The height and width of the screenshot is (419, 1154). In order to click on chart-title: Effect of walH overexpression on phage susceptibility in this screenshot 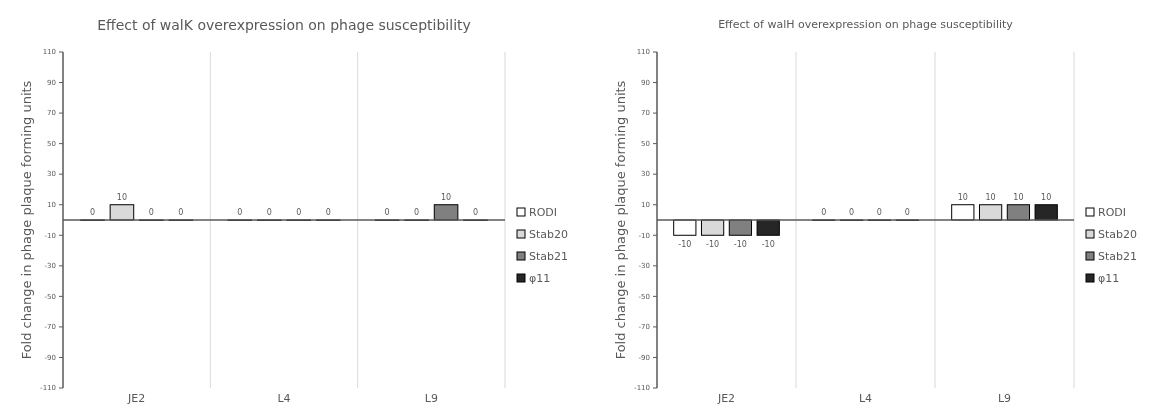, I will do `click(866, 24)`.